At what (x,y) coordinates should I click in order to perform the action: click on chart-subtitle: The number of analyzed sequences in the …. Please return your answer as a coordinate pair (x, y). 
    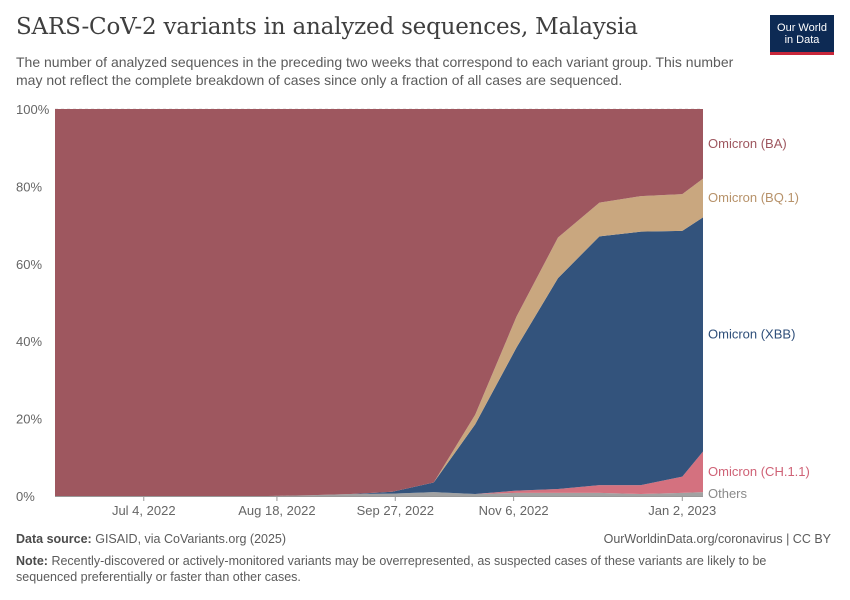
    Looking at the image, I should click on (375, 71).